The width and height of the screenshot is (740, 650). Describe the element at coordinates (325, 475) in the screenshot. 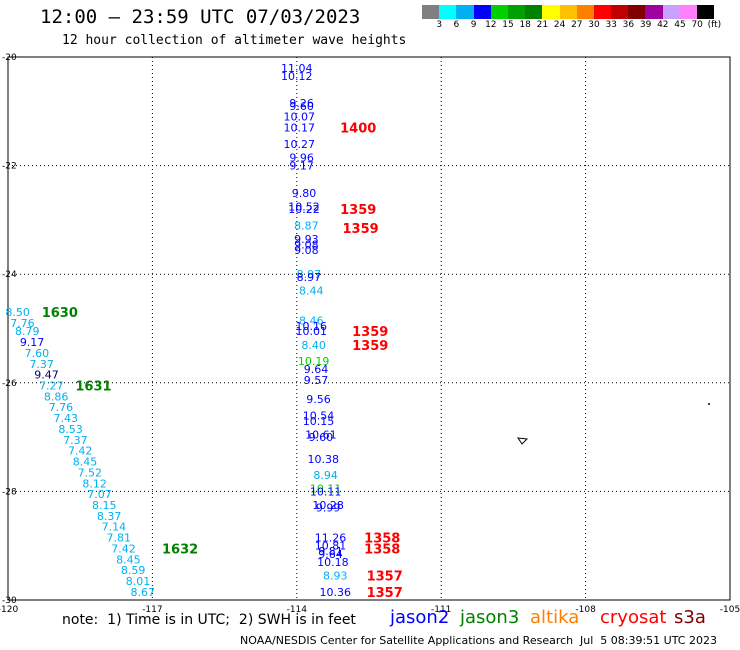

I see `wave-height-label: 8.94` at that location.